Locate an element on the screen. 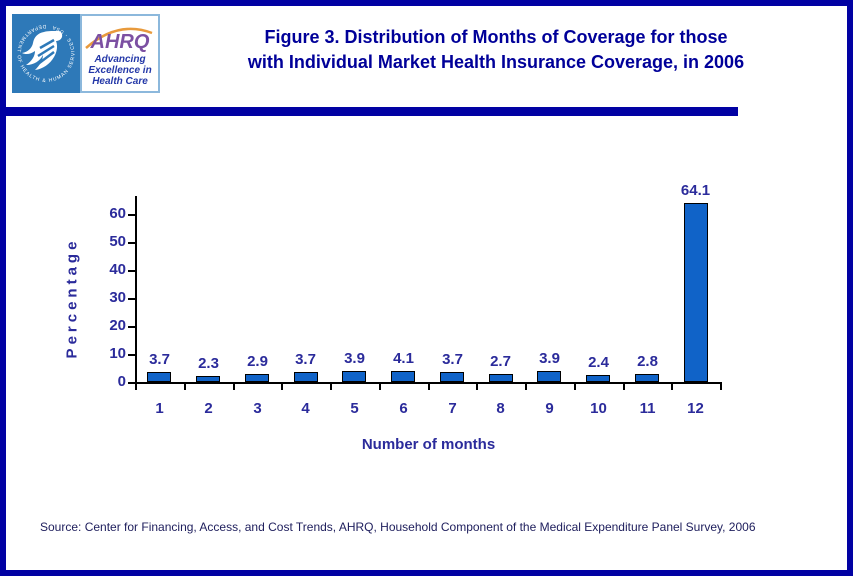 The image size is (853, 576). y-axis-title: Percentage is located at coordinates (72, 298).